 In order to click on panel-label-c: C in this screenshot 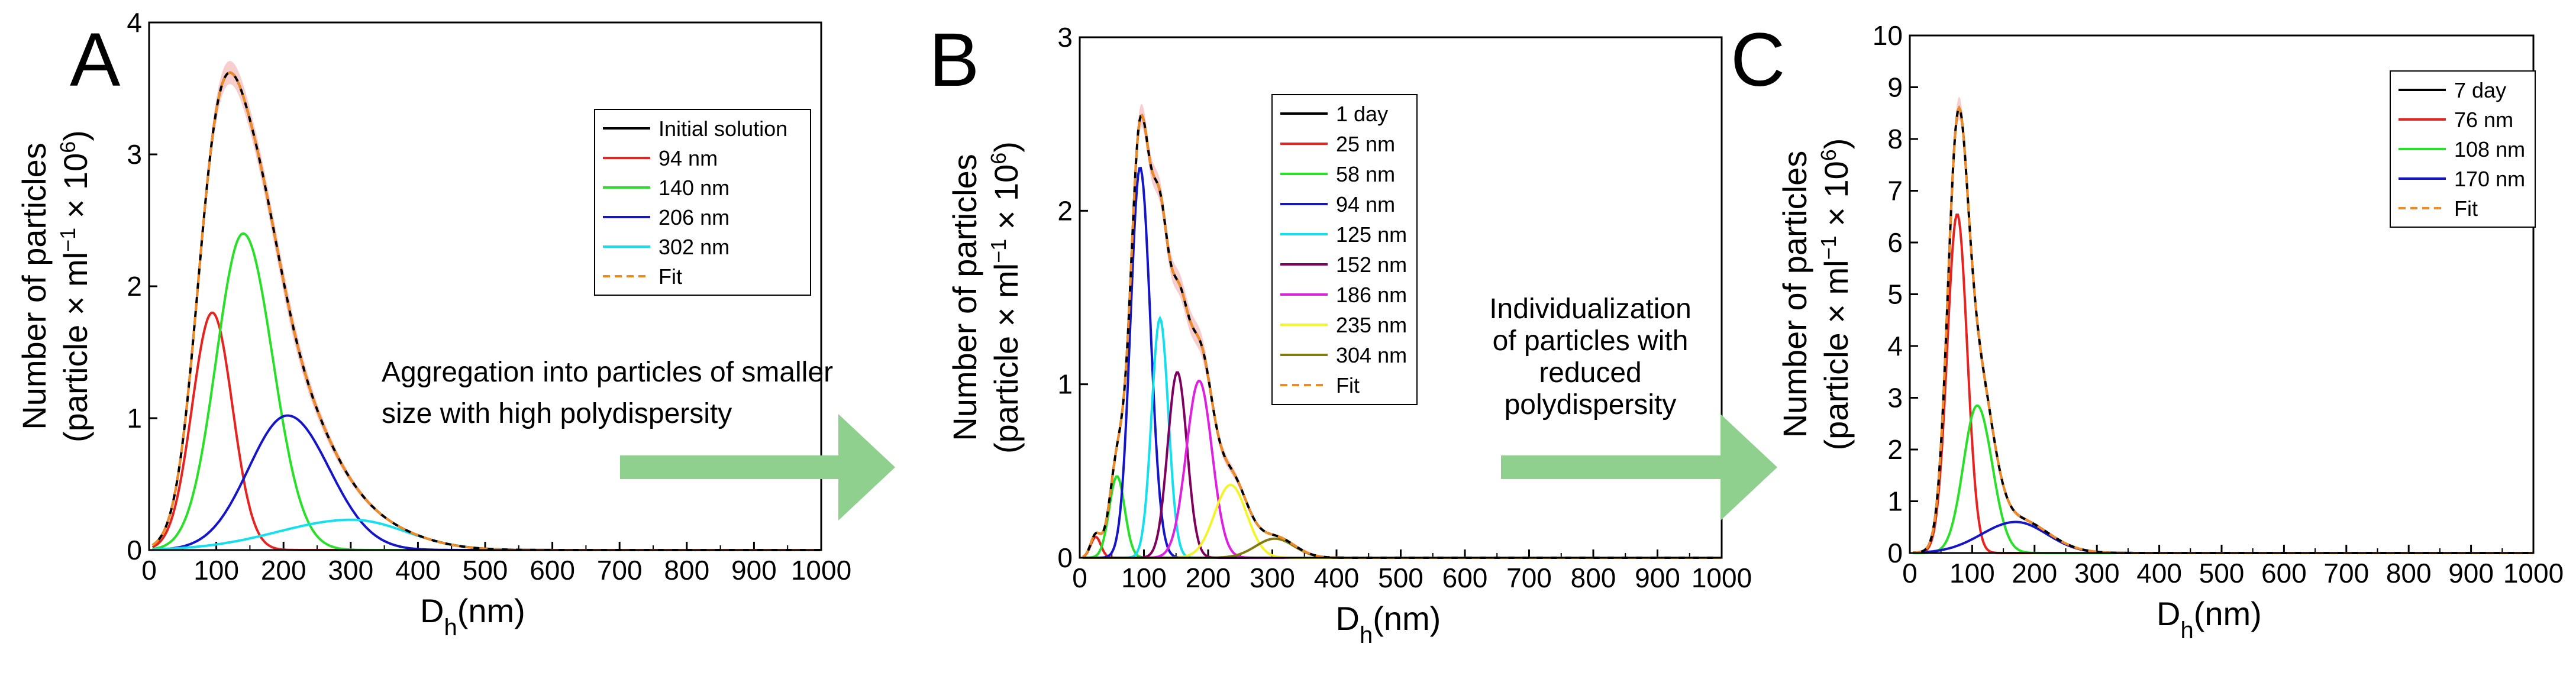, I will do `click(1758, 60)`.